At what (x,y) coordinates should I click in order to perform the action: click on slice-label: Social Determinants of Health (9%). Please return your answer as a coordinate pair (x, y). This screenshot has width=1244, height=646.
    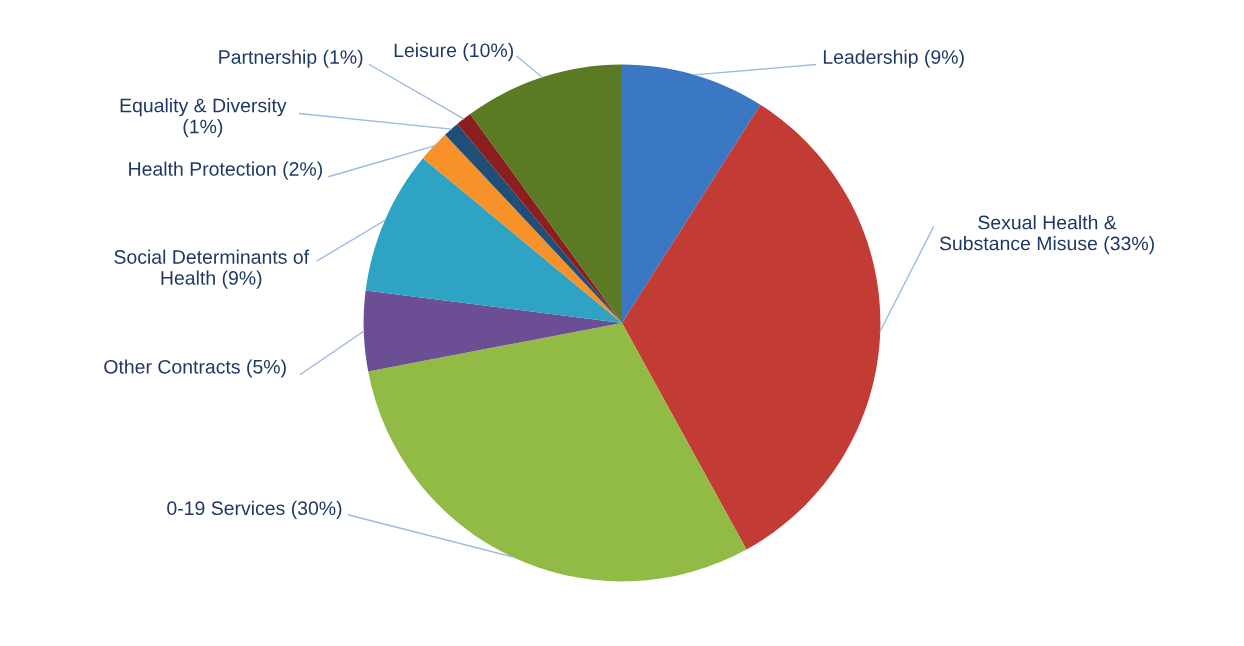
    Looking at the image, I should click on (212, 269).